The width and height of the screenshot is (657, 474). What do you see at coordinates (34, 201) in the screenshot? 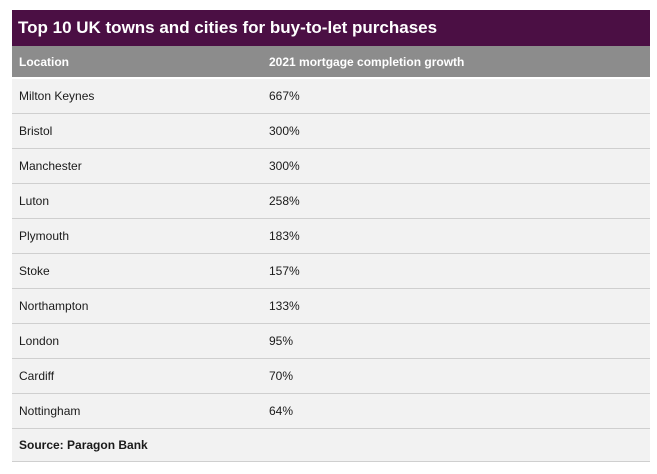
I see `location-cell: Luton` at bounding box center [34, 201].